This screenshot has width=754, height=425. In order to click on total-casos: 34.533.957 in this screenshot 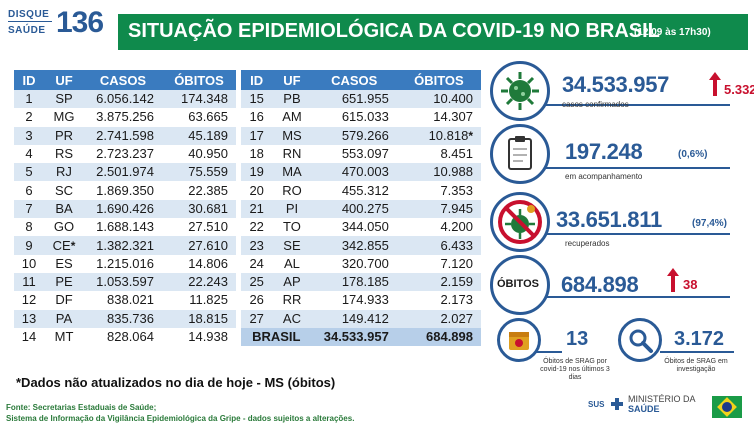, I will do `click(354, 337)`.